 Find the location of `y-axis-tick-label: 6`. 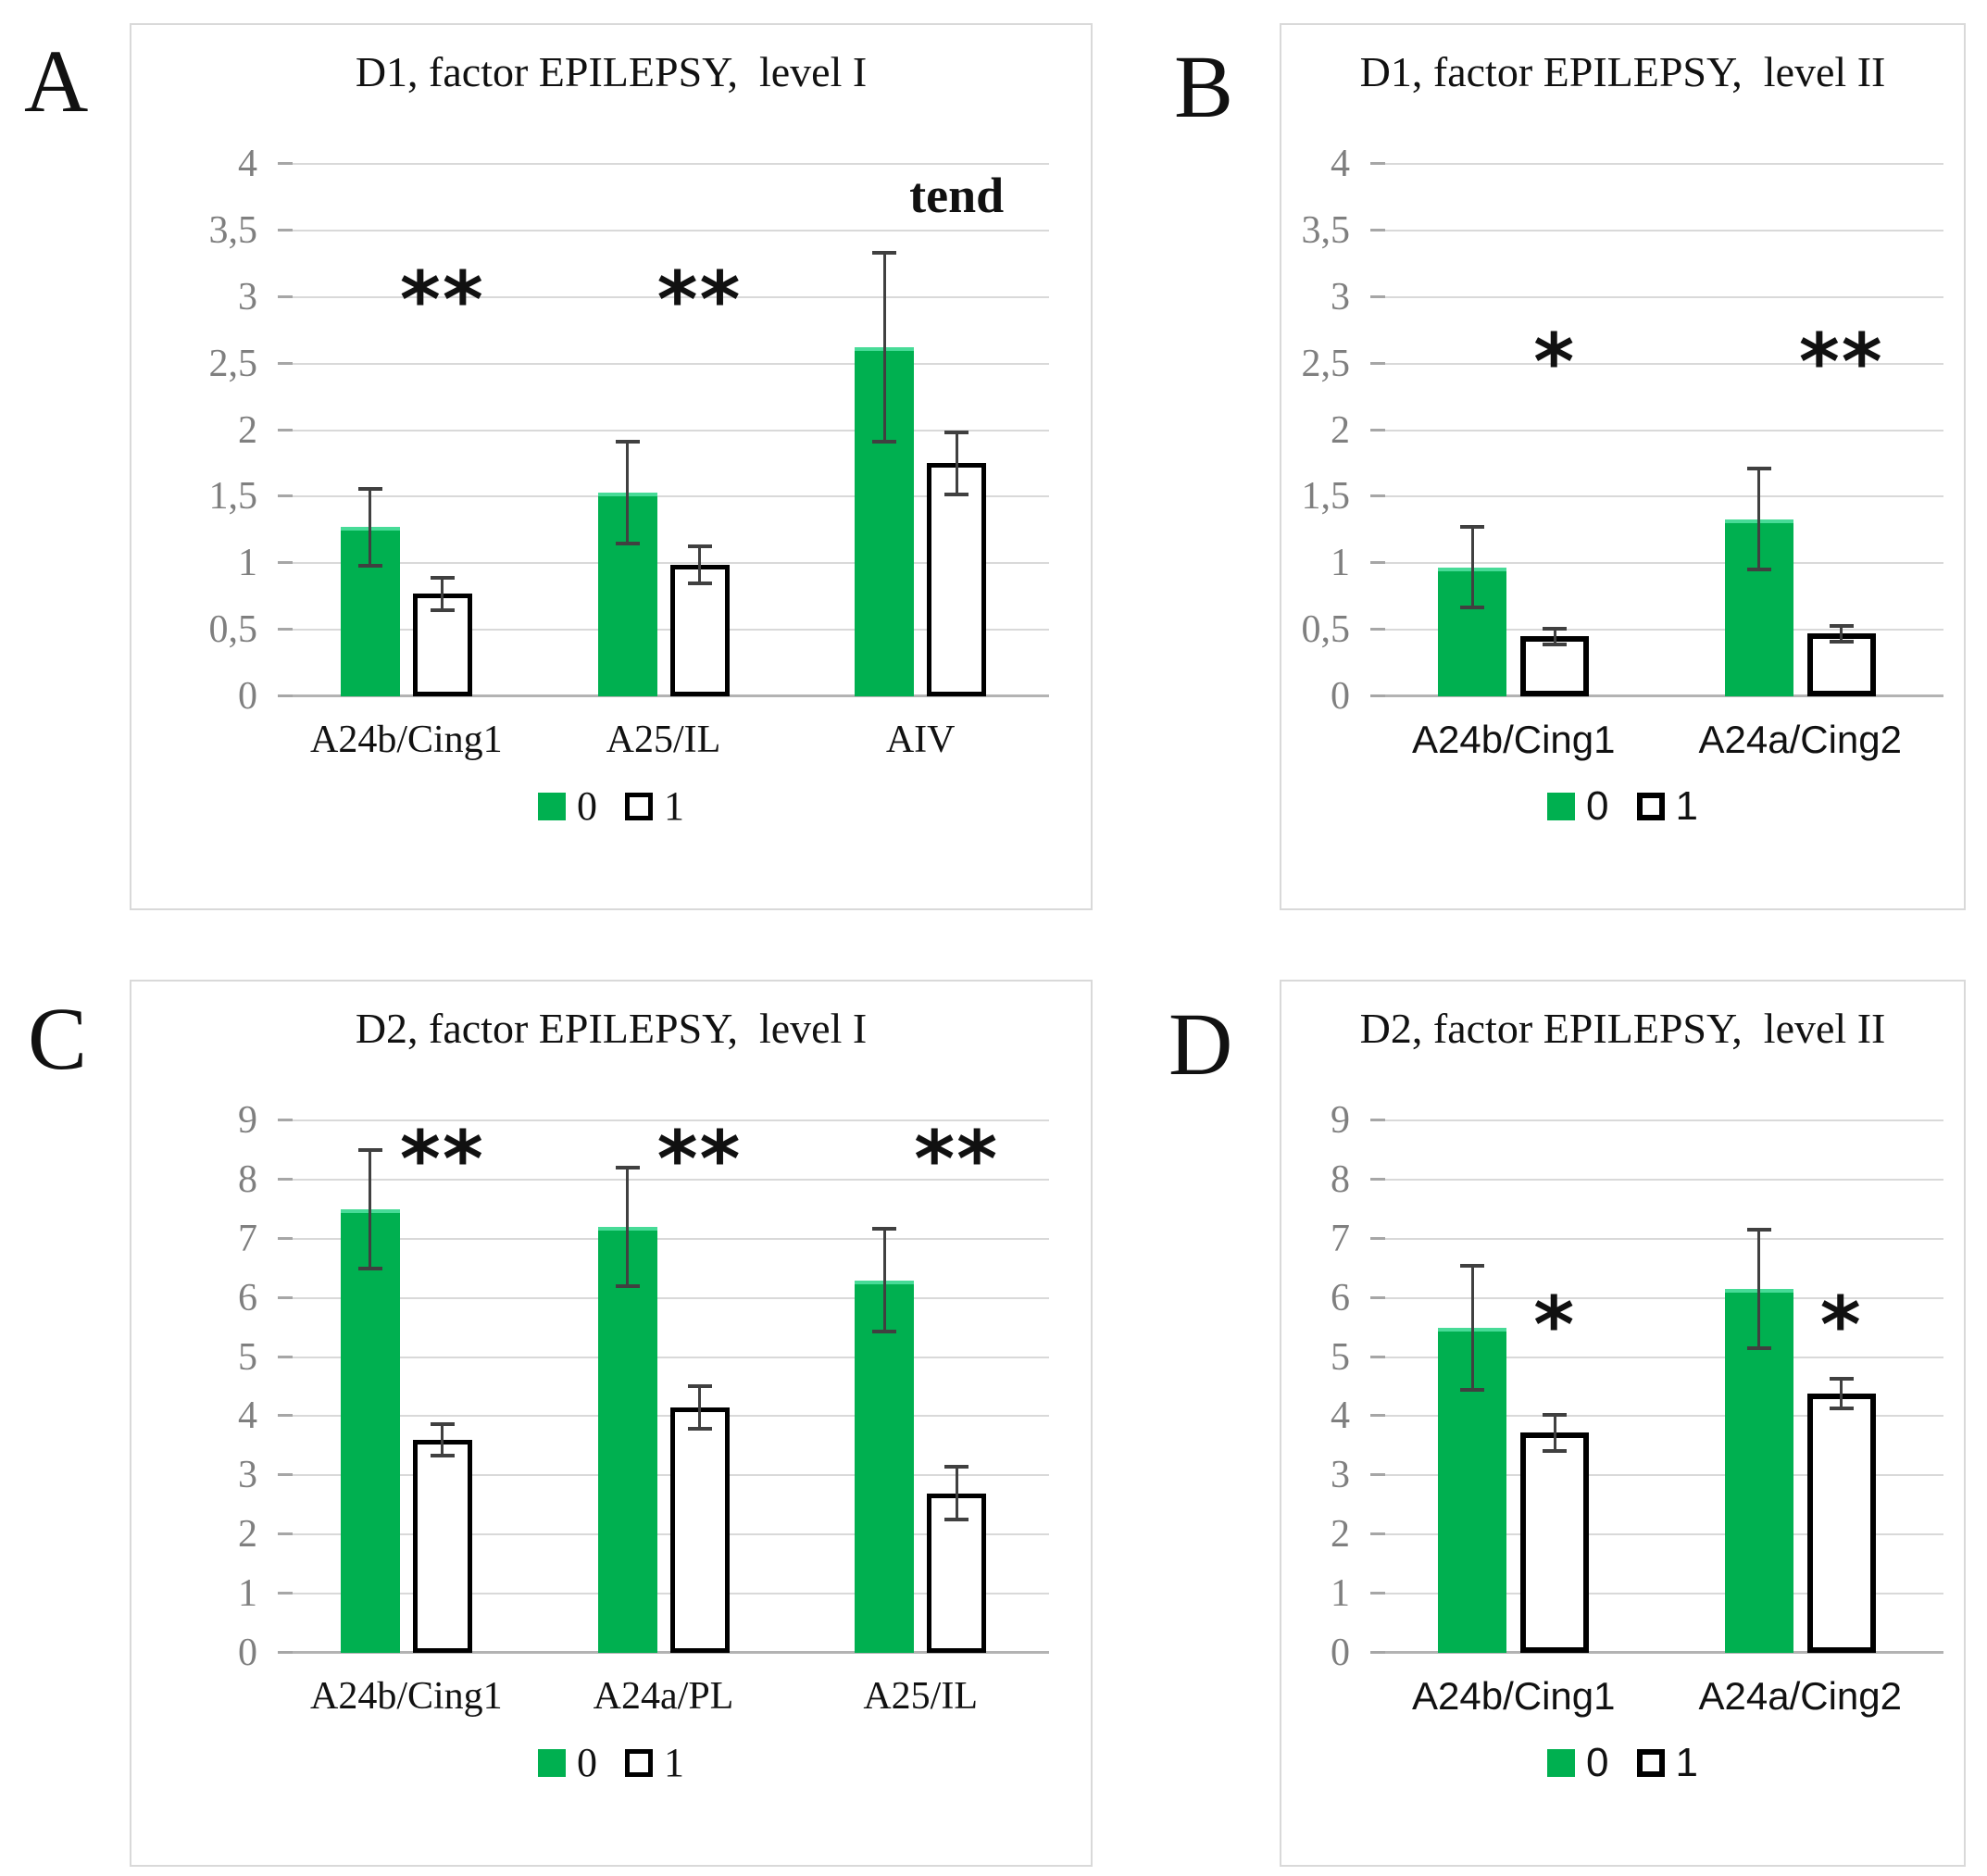

y-axis-tick-label: 6 is located at coordinates (1340, 1297).